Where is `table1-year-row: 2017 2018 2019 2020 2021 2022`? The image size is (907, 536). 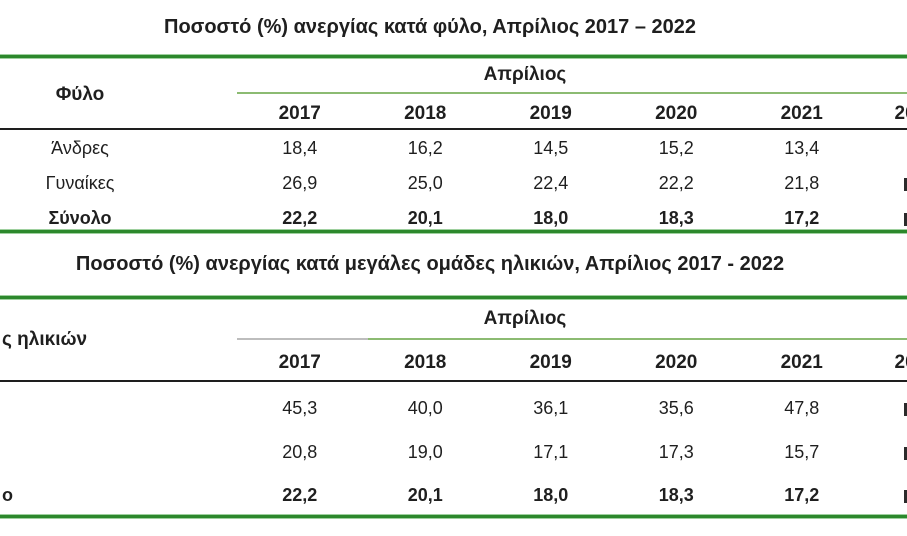
table1-year-row: 2017 2018 2019 2020 2021 2022 is located at coordinates (453, 114).